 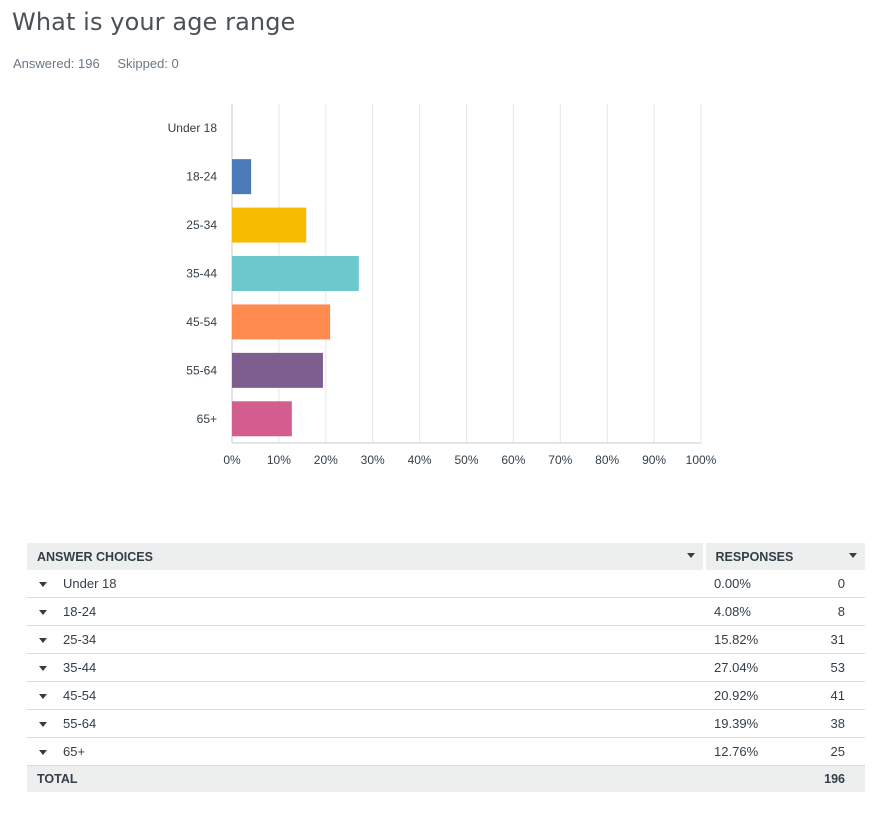 I want to click on answer-choice-cell: 65+, so click(x=366, y=751).